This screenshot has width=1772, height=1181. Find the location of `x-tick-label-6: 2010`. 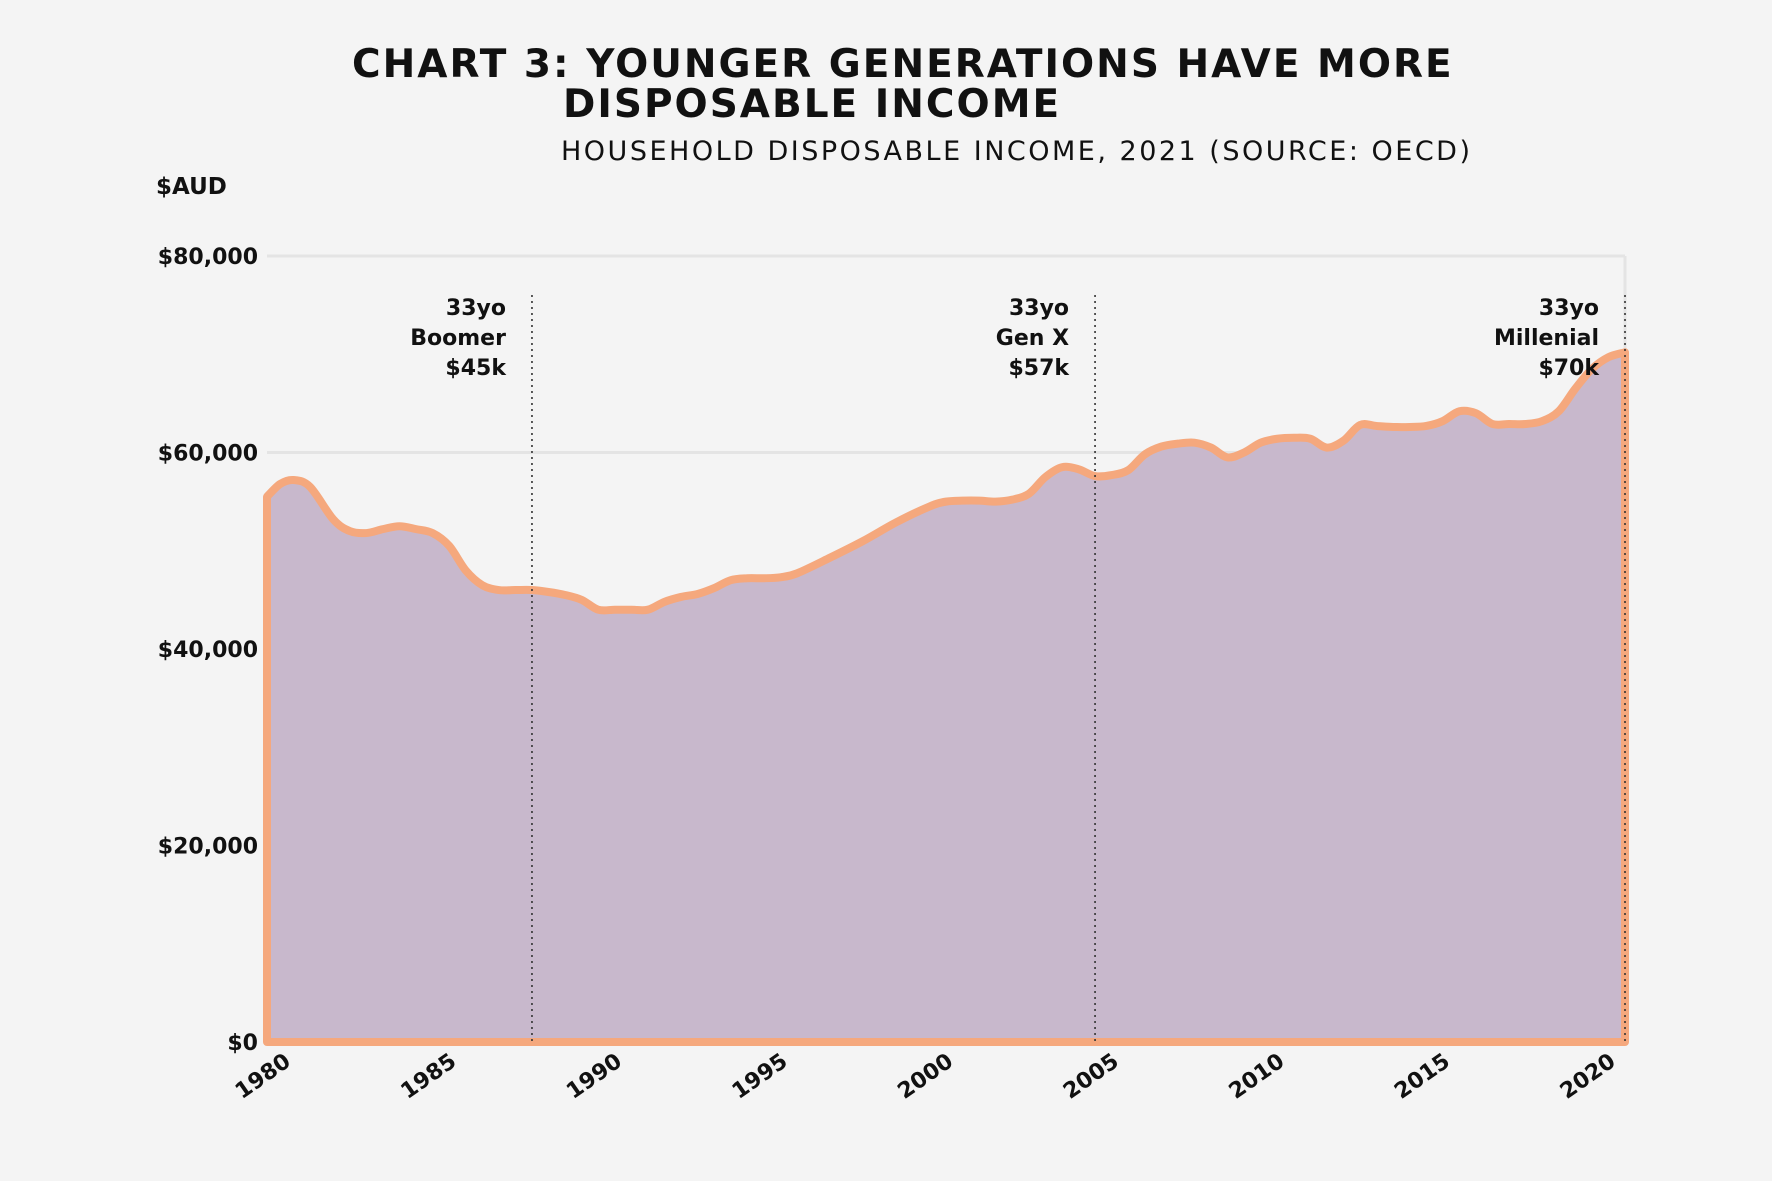

x-tick-label-6: 2010 is located at coordinates (1257, 1077).